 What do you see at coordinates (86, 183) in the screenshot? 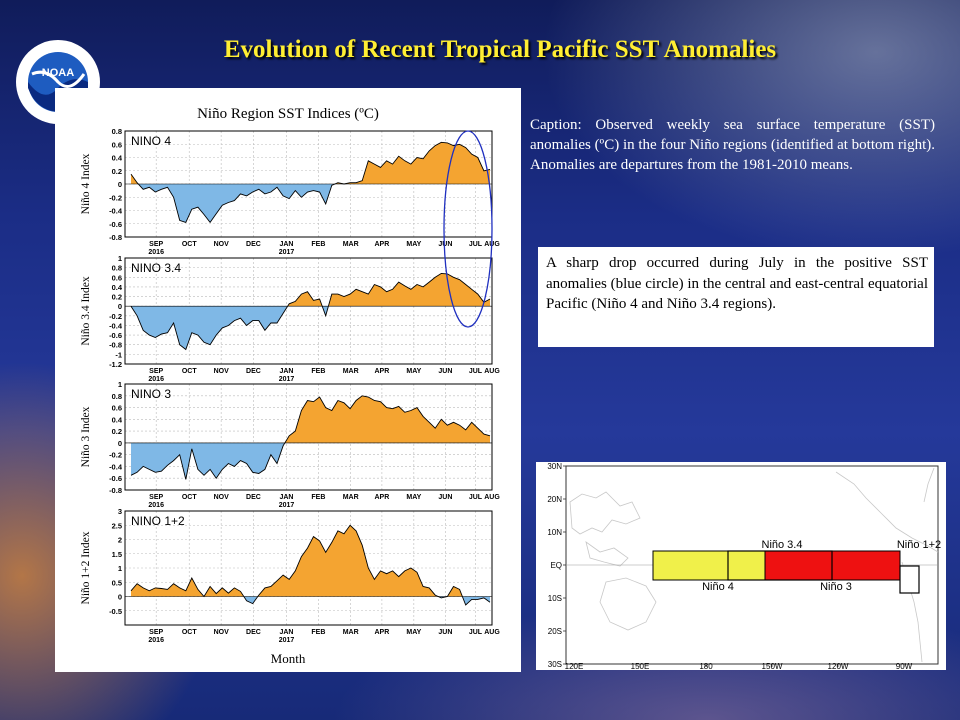
I see `panel-ylabel: Niño 4 Index` at bounding box center [86, 183].